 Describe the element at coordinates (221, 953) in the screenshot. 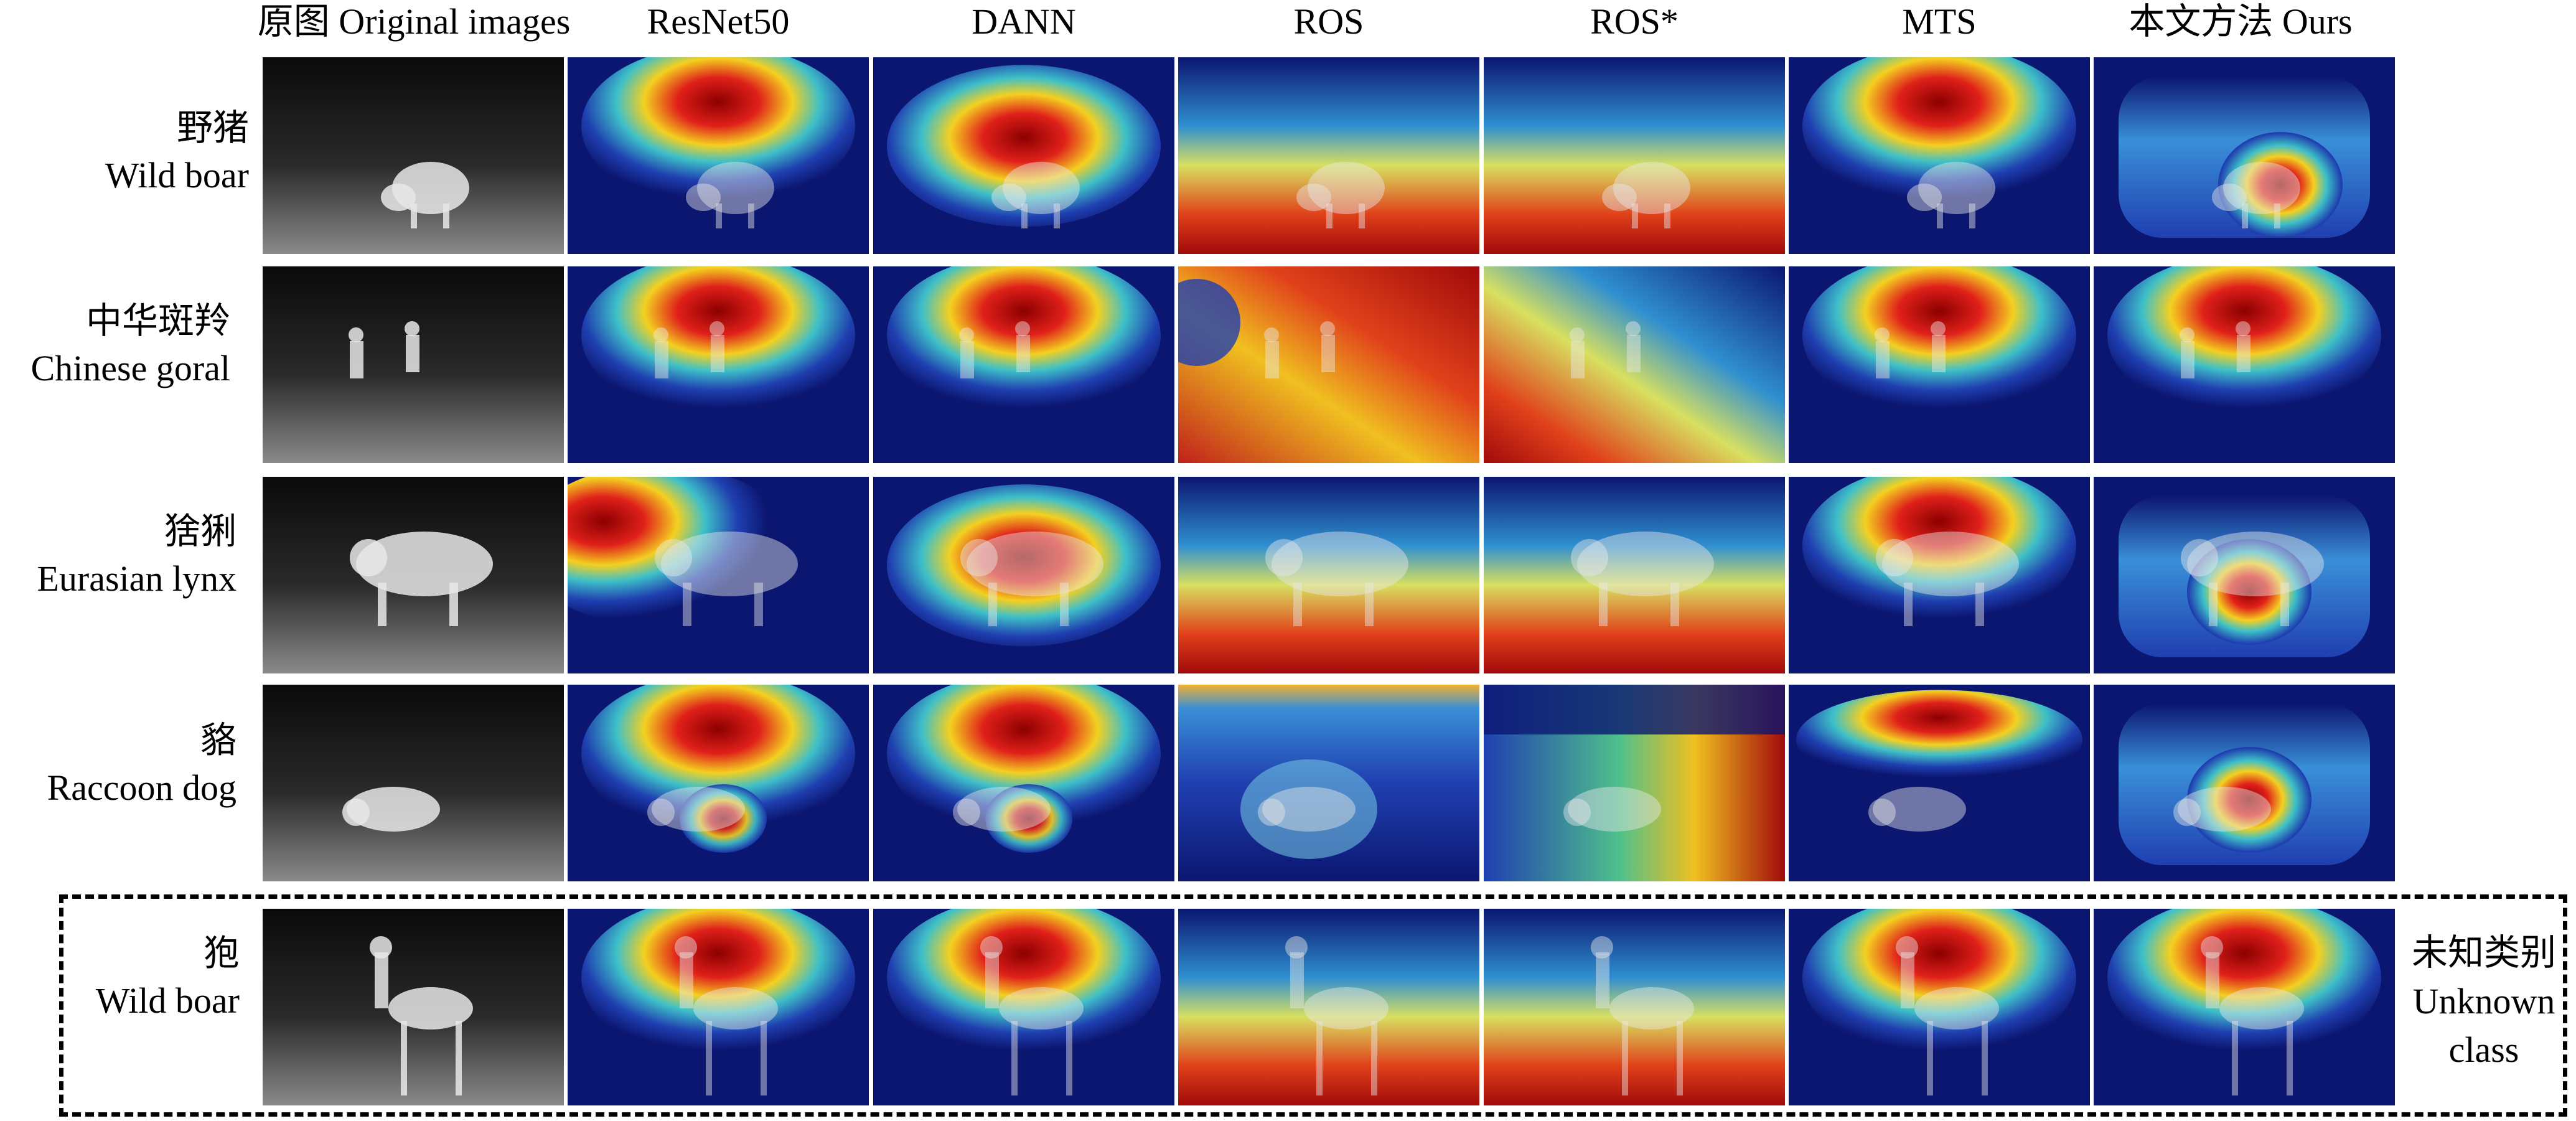

I see `row-label-zh: 狍` at that location.